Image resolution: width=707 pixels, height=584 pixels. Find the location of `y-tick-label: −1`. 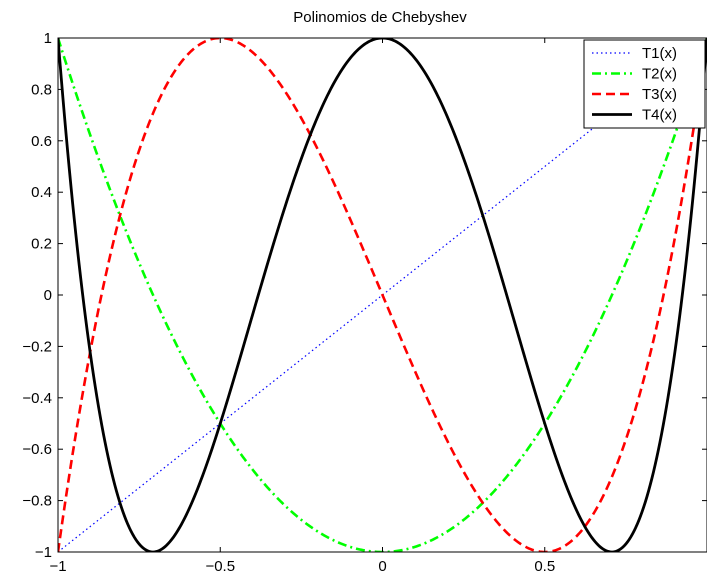

y-tick-label: −1 is located at coordinates (43, 552).